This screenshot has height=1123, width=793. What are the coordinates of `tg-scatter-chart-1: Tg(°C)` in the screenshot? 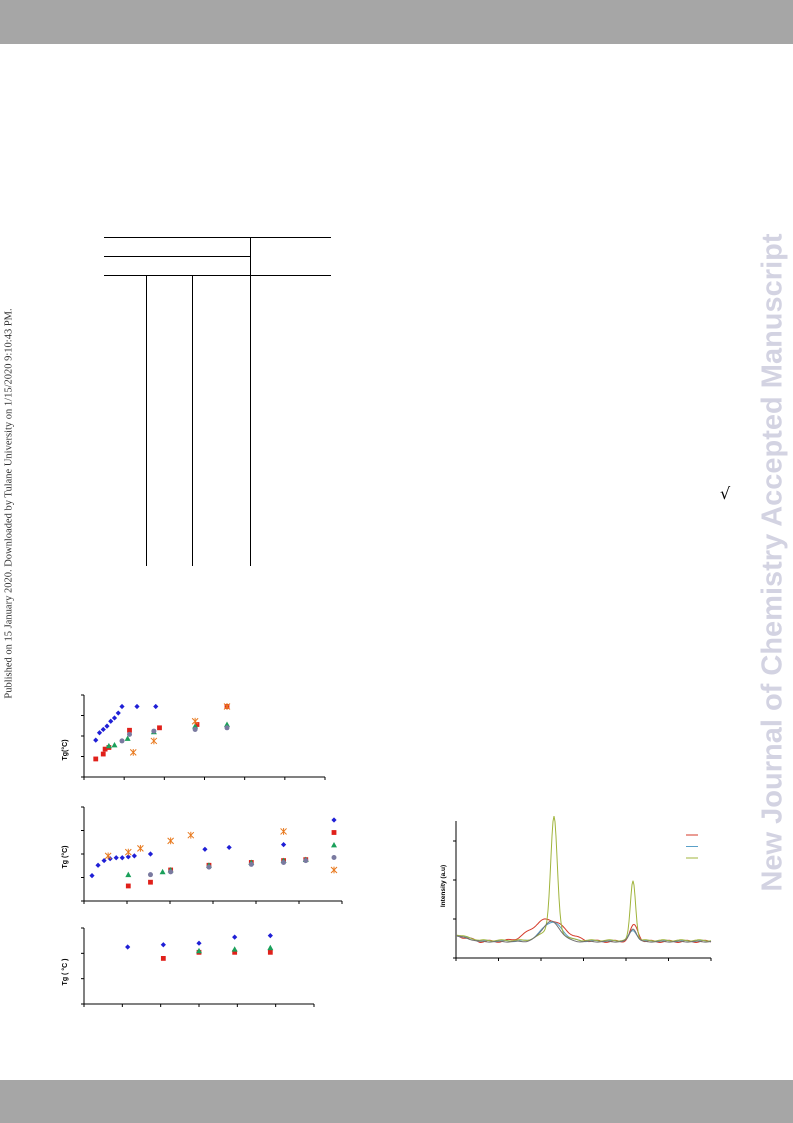 It's located at (193, 737).